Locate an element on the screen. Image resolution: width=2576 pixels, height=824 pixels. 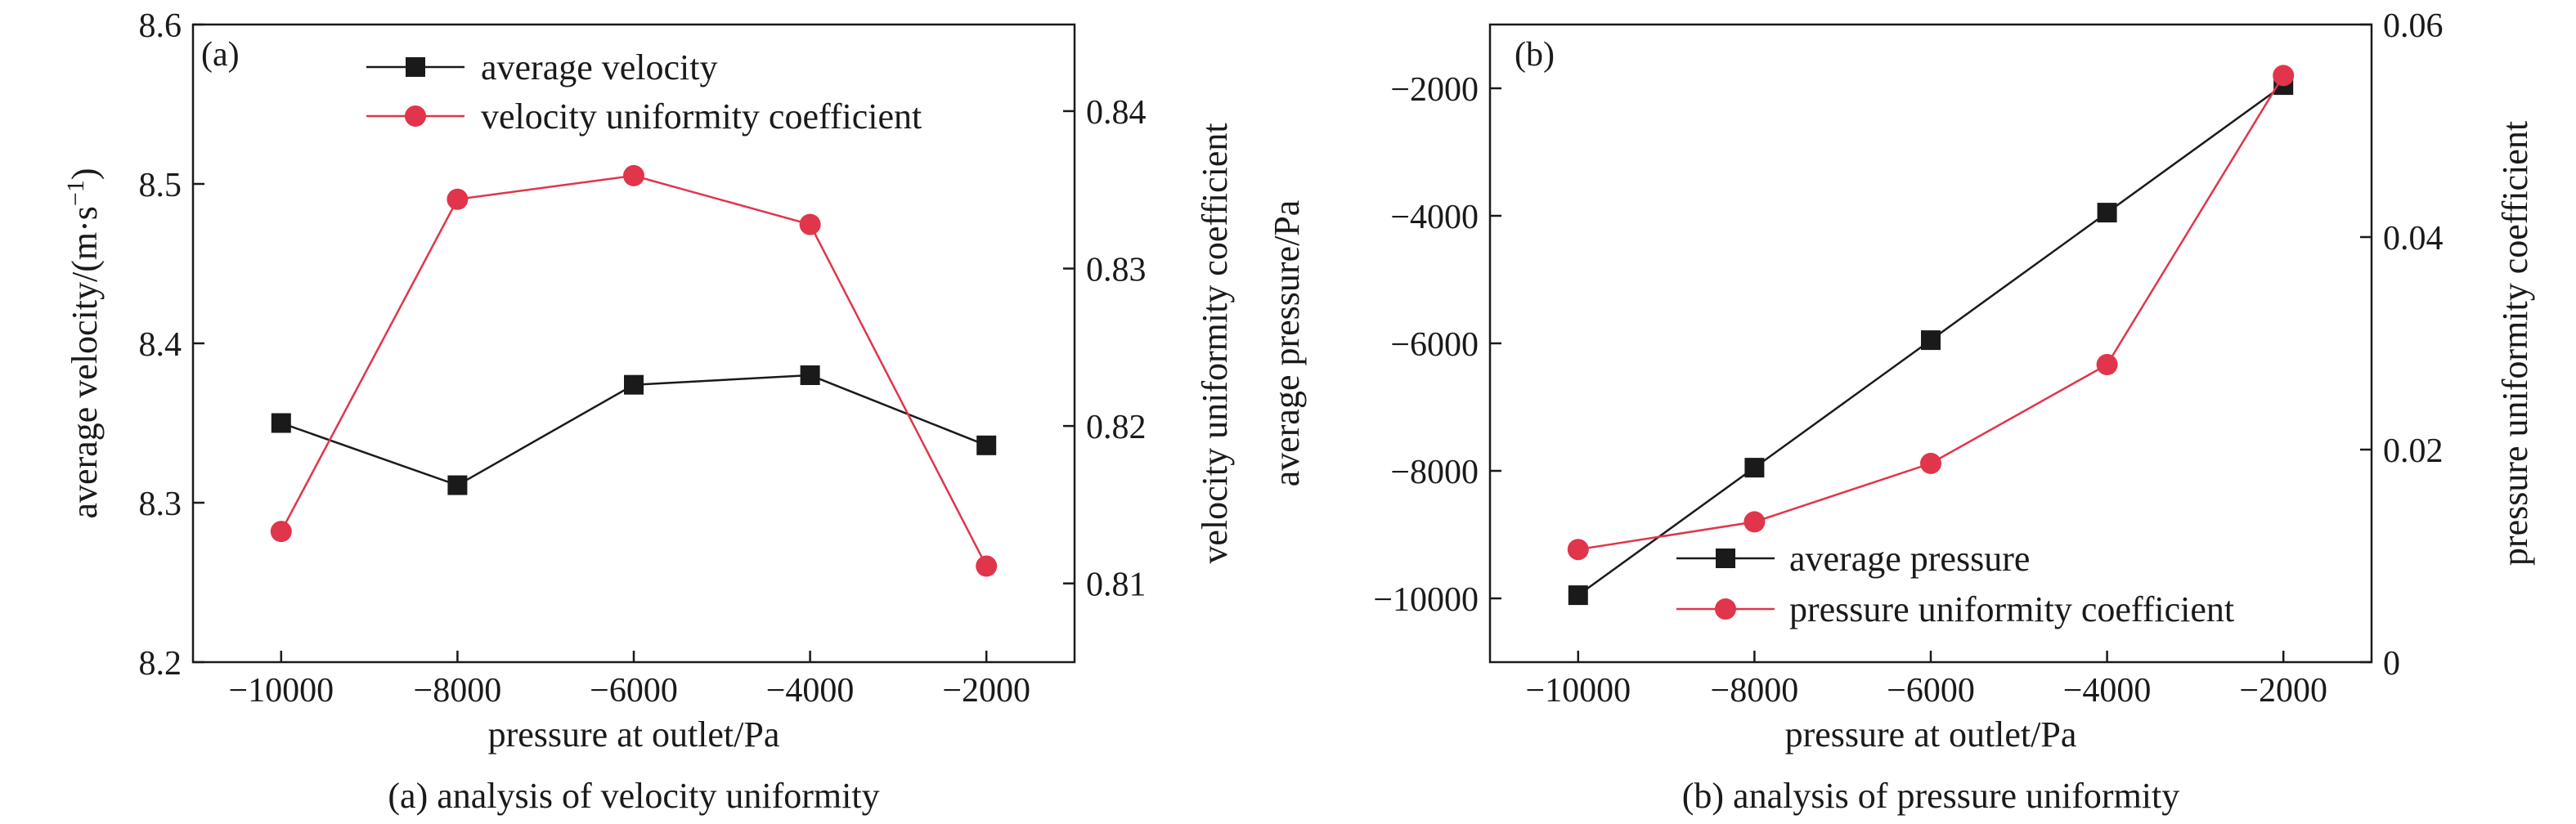
legend-marker-velocity-uniformity is located at coordinates (415, 116).